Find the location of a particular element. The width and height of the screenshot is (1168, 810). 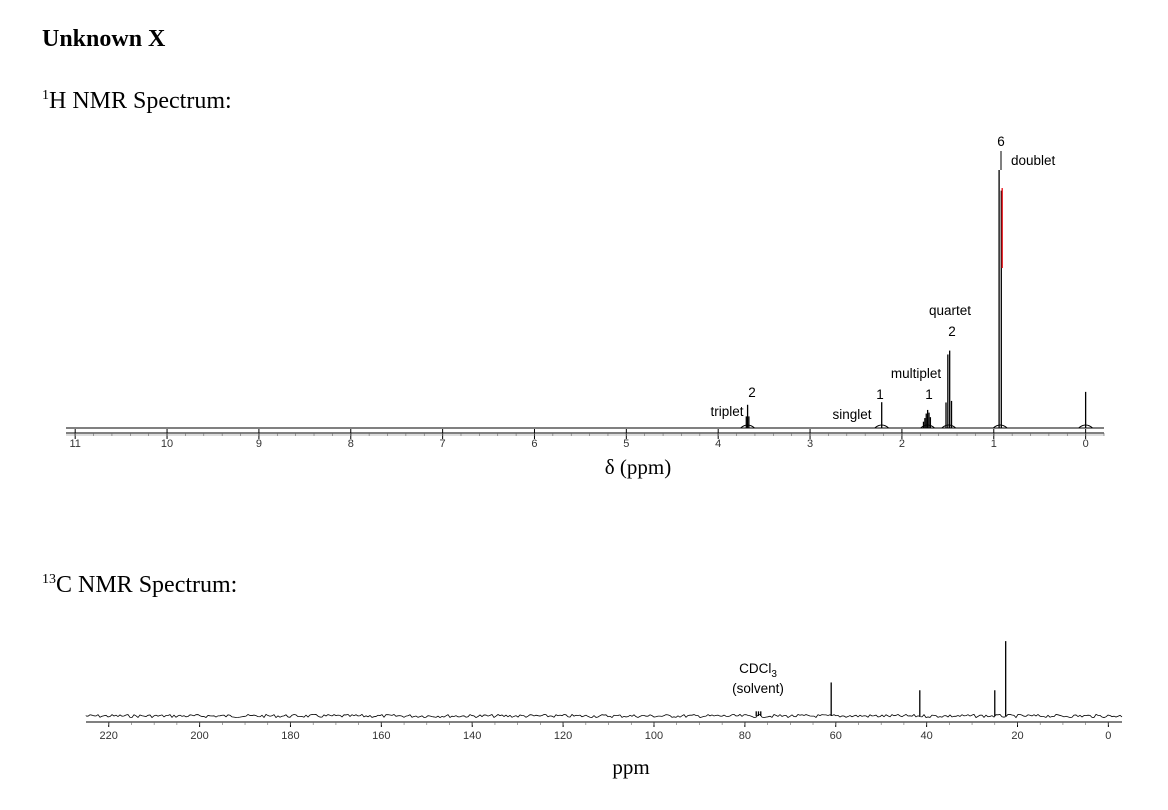

h-peak-multiplicity-label: doublet is located at coordinates (1033, 160).